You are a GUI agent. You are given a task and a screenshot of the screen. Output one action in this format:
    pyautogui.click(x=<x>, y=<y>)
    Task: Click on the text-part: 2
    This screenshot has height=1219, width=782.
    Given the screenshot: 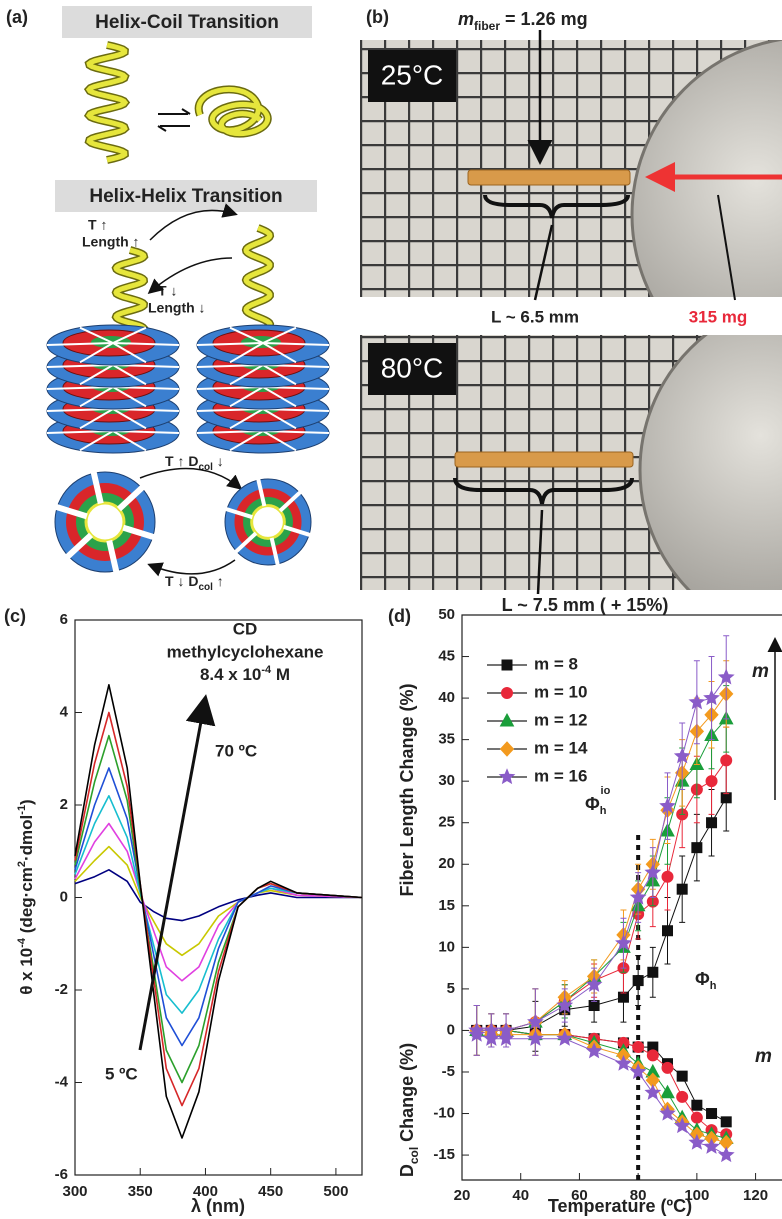 What is the action you would take?
    pyautogui.click(x=22, y=864)
    